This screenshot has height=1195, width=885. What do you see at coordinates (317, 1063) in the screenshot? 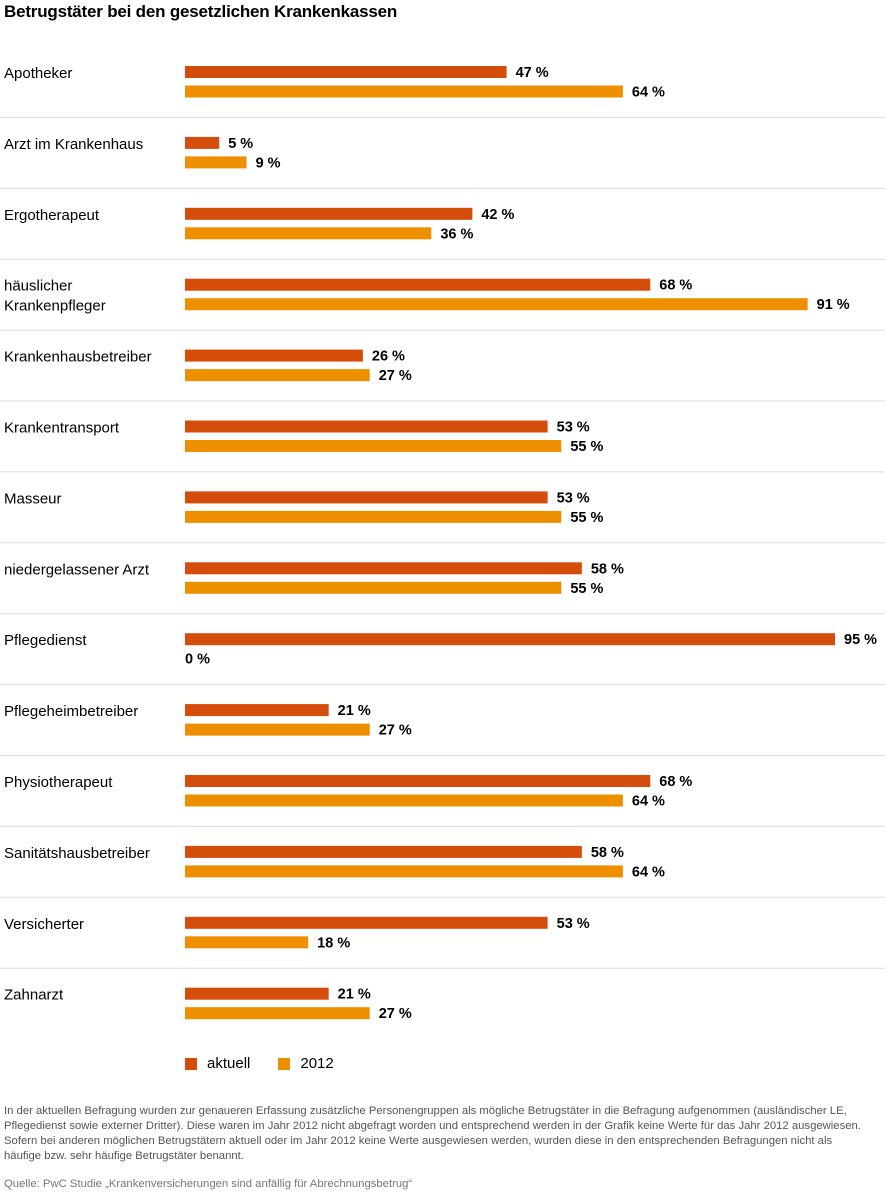
I see `legend-label: 2012` at bounding box center [317, 1063].